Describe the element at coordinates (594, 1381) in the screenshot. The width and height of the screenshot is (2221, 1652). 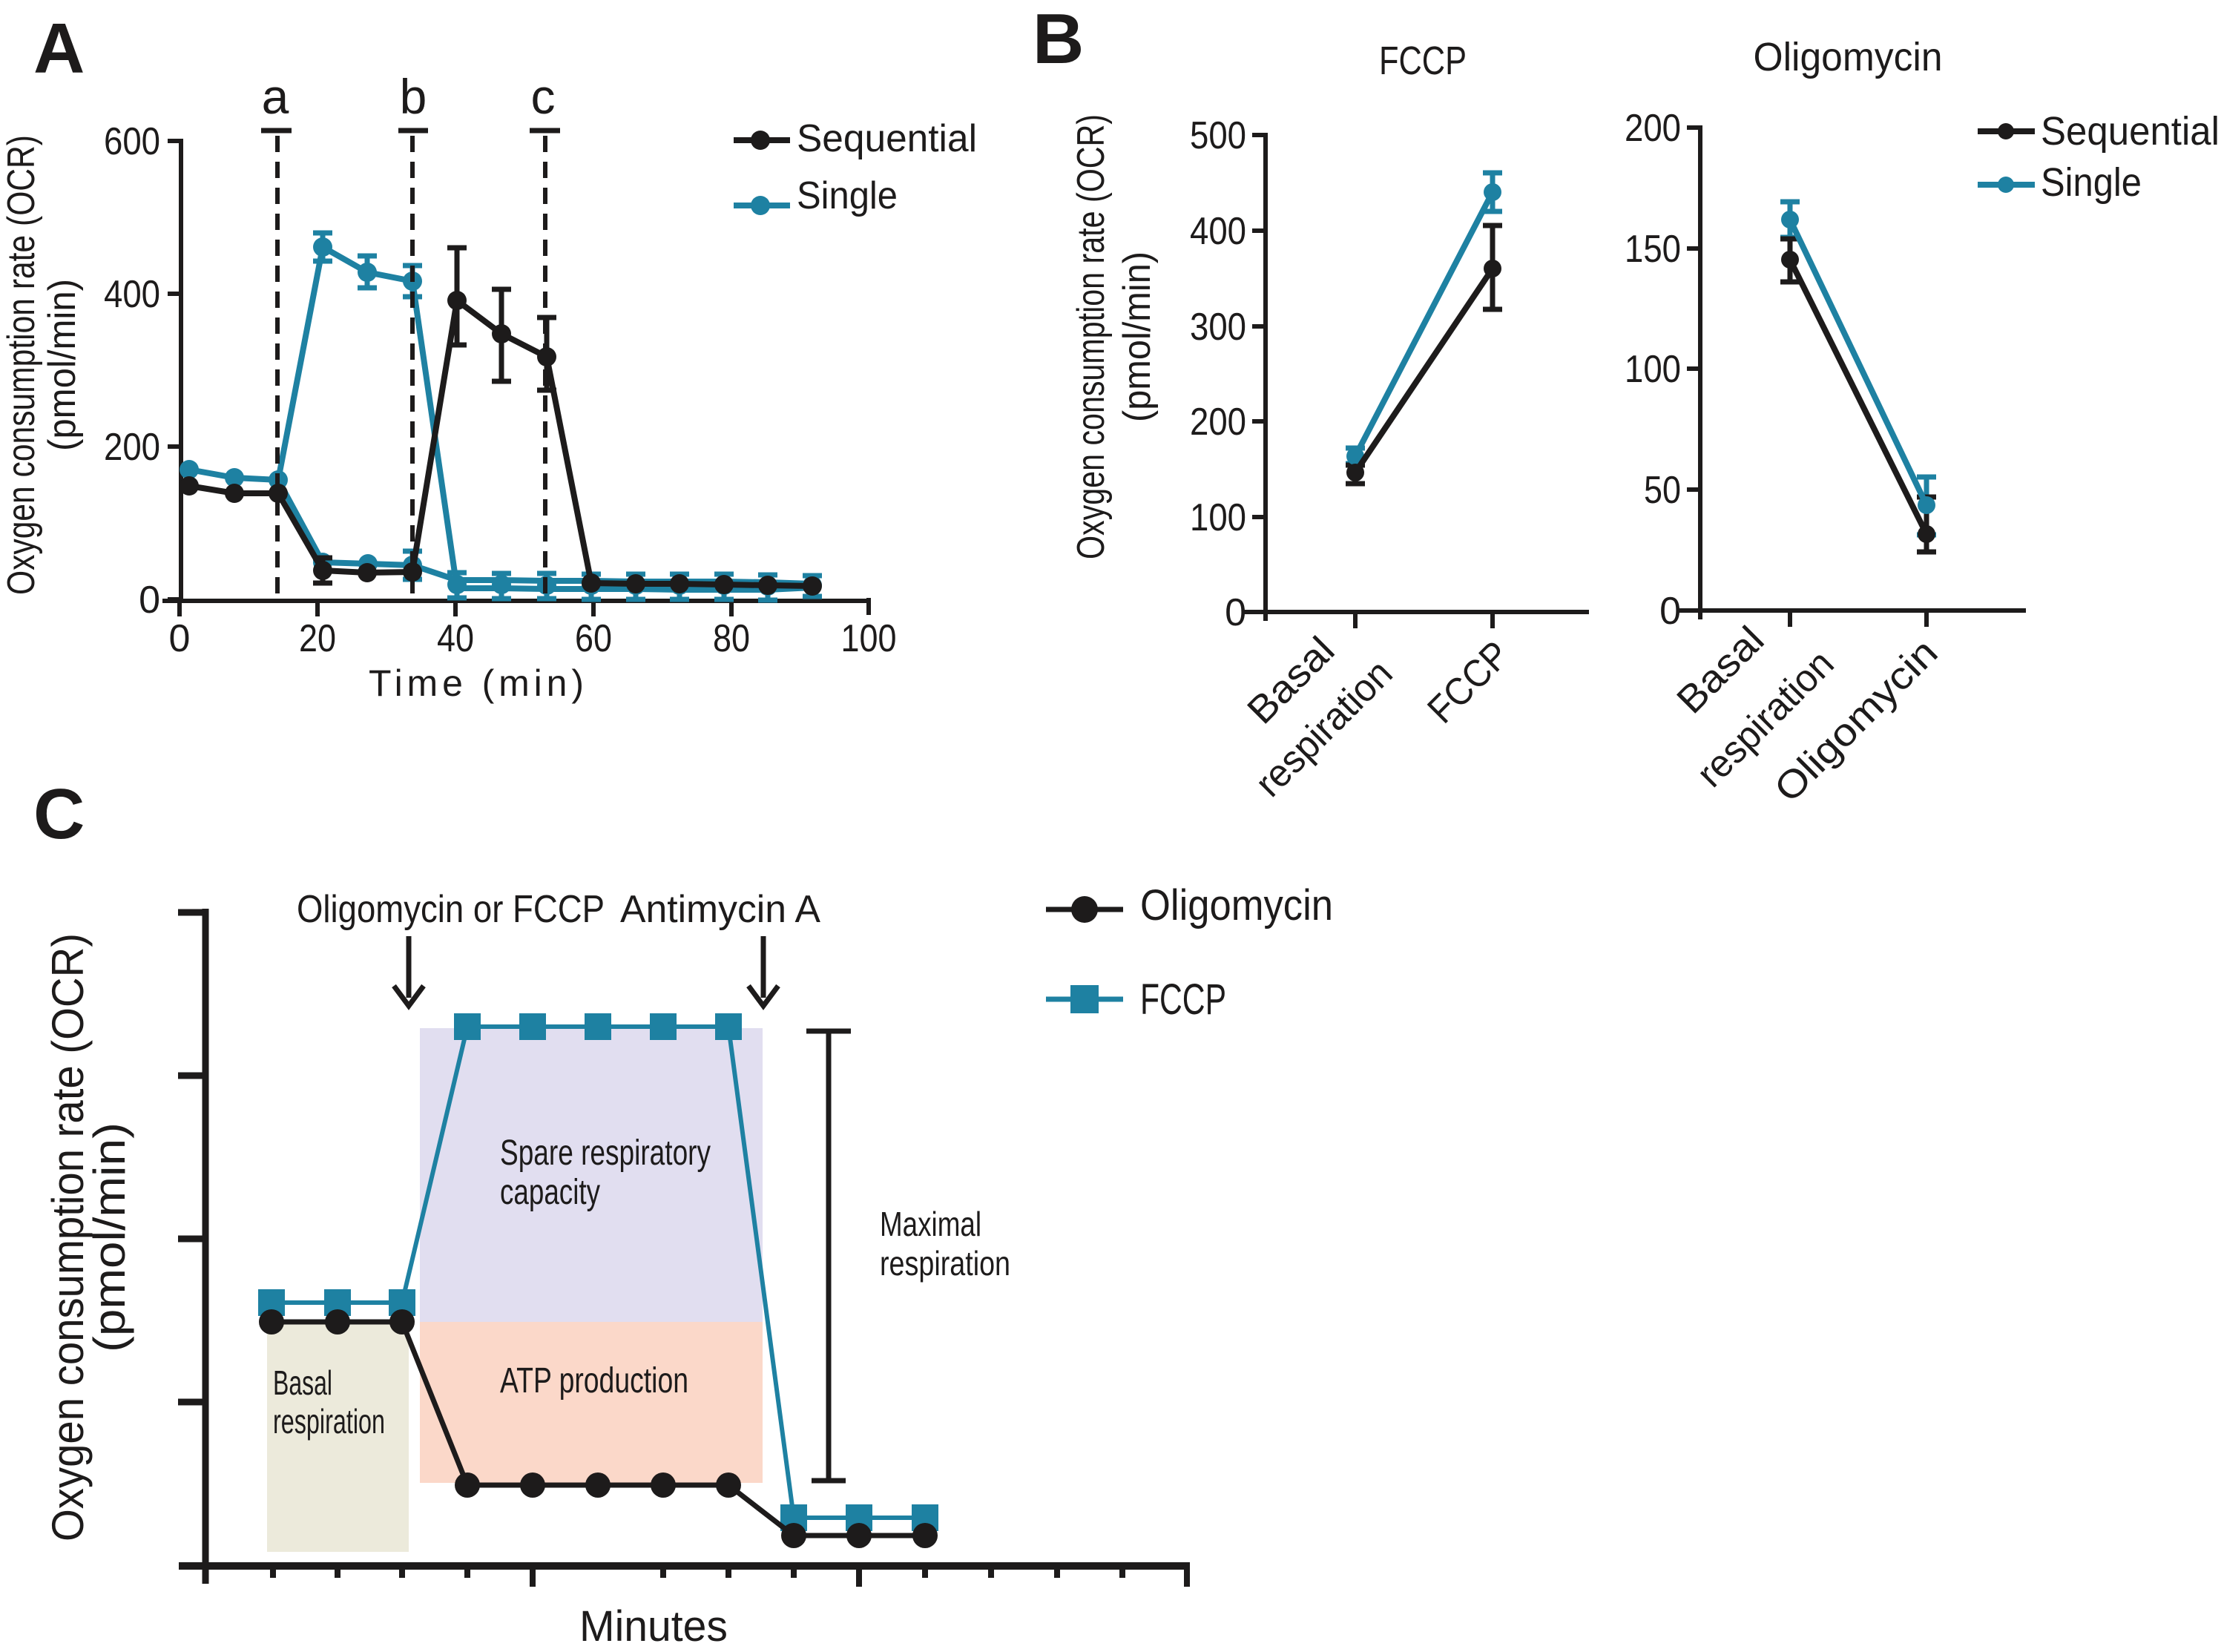
I see `svg-text: ATP production` at that location.